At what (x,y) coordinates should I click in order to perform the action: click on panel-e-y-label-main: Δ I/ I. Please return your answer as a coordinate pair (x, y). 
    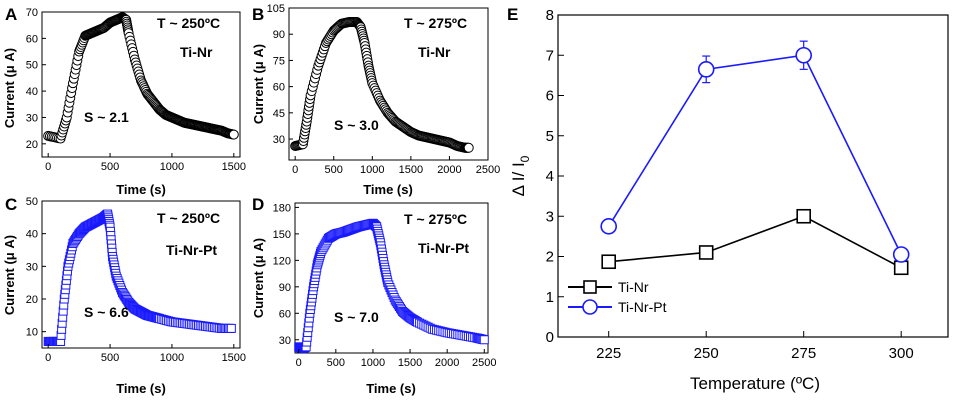
    Looking at the image, I should click on (518, 179).